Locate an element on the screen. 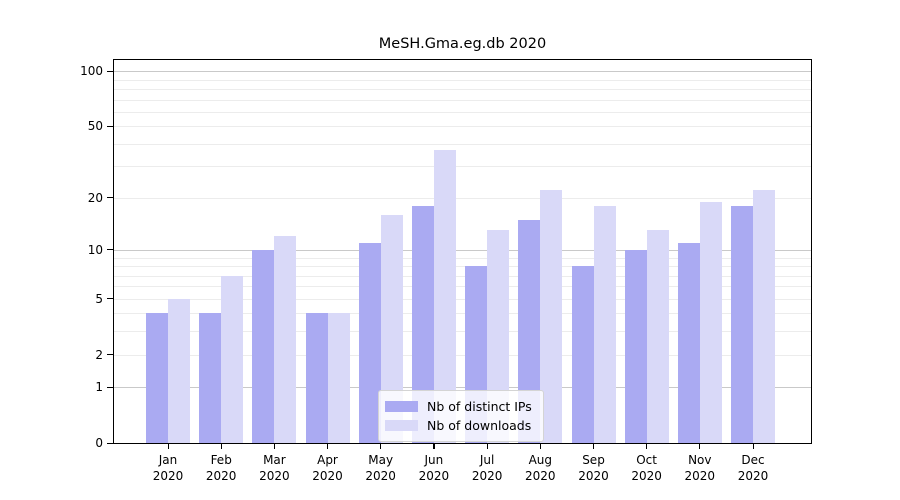  x-tick-month: Jun is located at coordinates (434, 460).